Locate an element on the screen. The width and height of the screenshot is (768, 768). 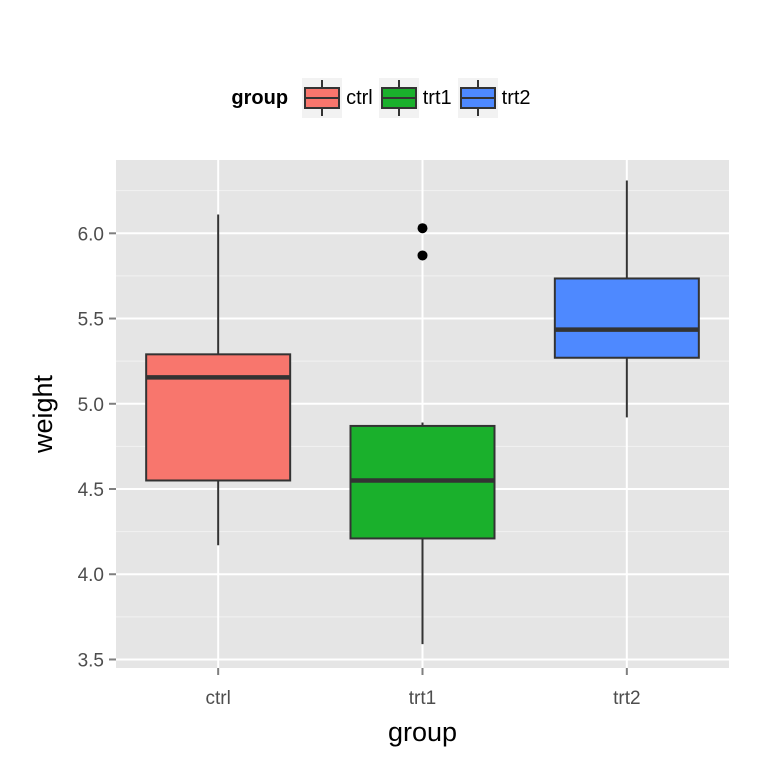
box-trt2 is located at coordinates (626, 318).